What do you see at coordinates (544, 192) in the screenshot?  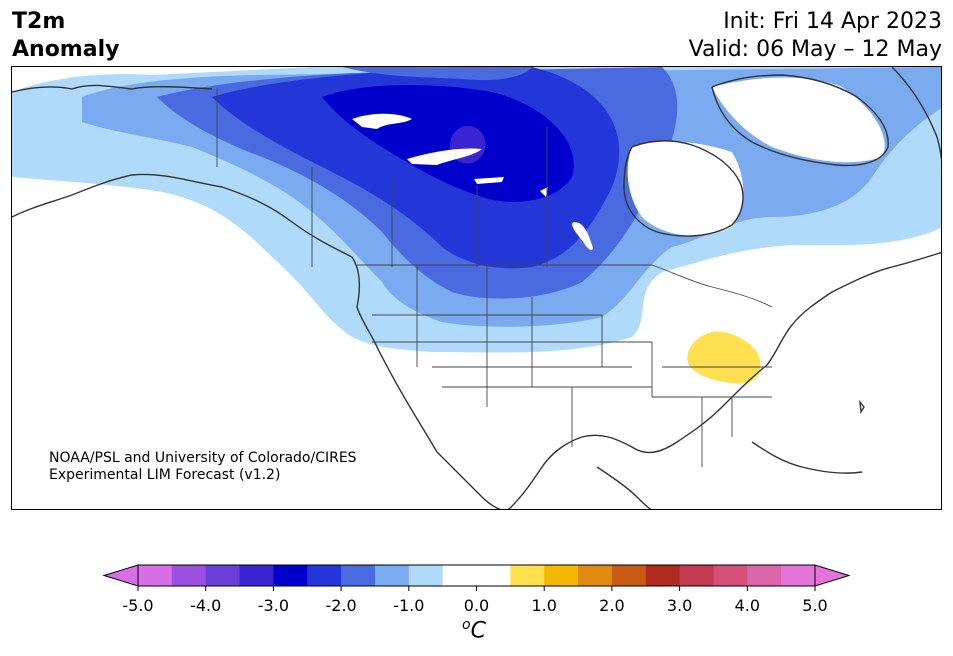 I see `lake-other` at bounding box center [544, 192].